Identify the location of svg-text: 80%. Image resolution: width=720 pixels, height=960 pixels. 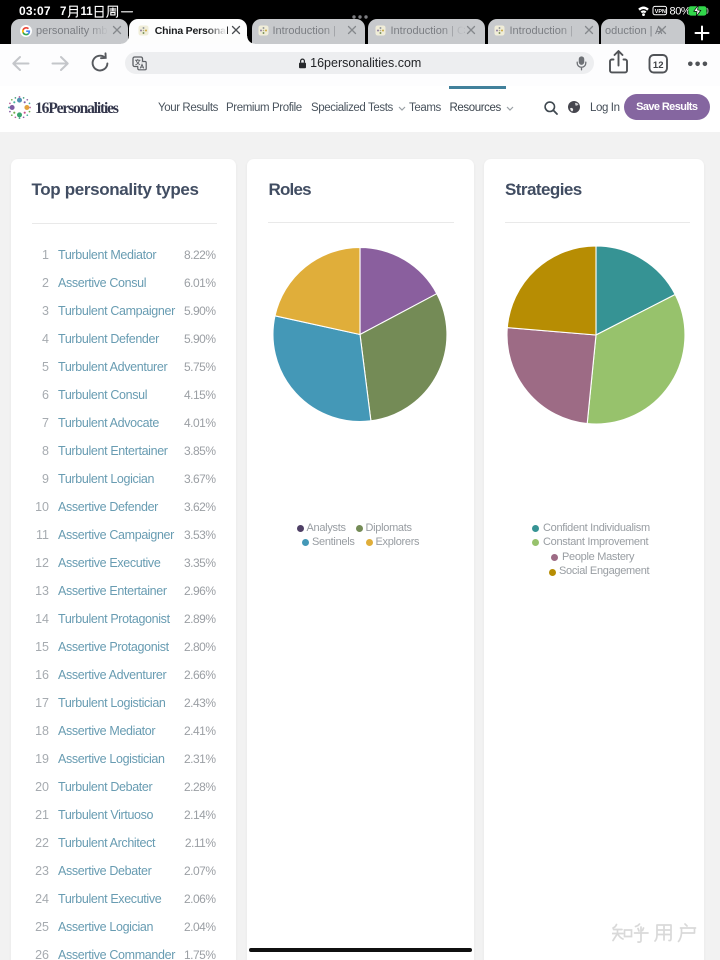
(680, 12).